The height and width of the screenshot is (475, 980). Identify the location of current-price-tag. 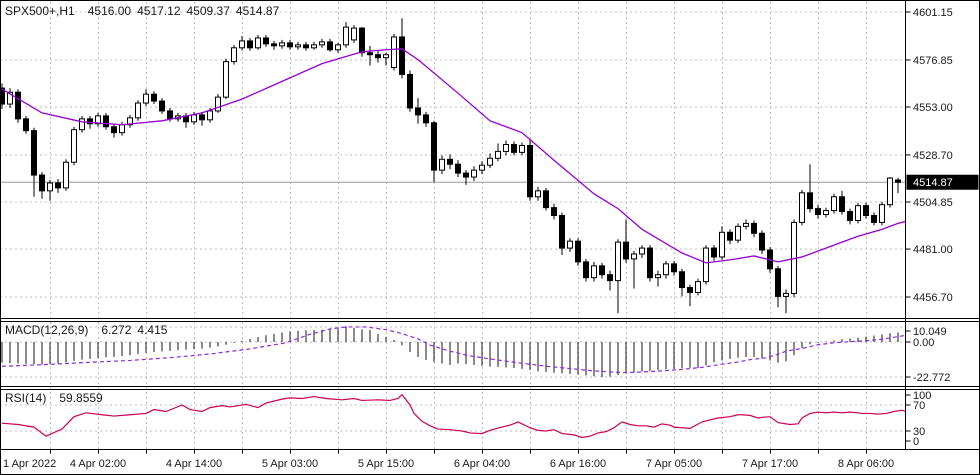
(942, 182).